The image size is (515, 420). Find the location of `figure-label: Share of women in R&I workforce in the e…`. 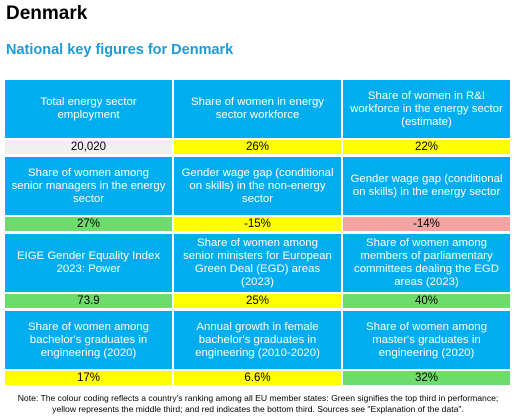

figure-label: Share of women in R&I workforce in the e… is located at coordinates (426, 109).